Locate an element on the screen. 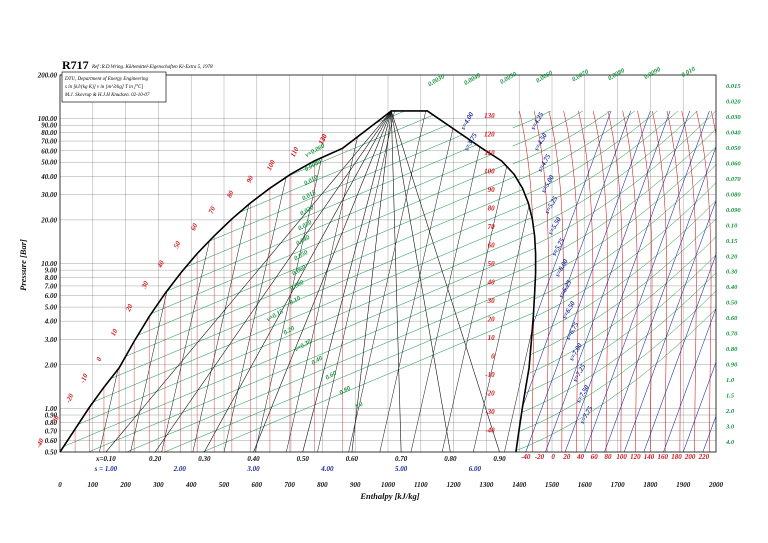 The width and height of the screenshot is (768, 543). right-tick-label: 4.0 is located at coordinates (730, 442).